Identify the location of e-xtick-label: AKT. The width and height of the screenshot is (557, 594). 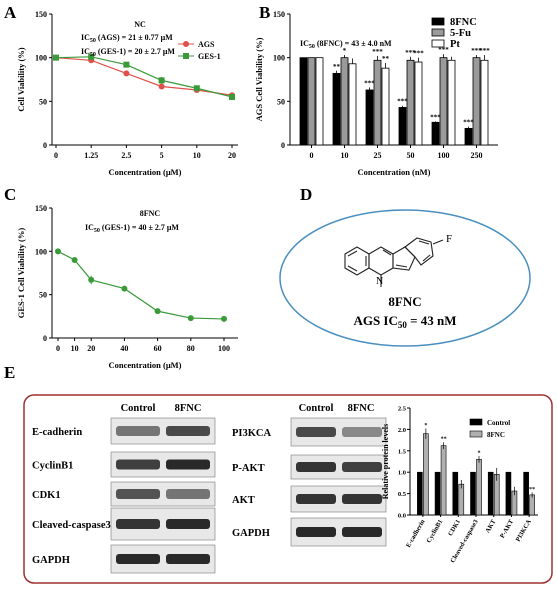
(490, 526).